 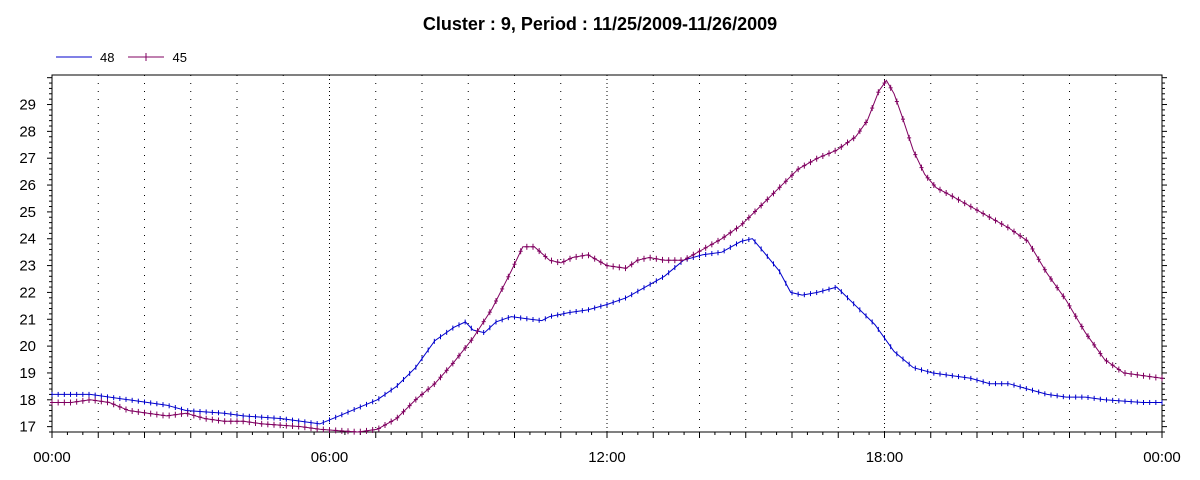 I want to click on x-tick-label: 18:00, so click(x=885, y=457).